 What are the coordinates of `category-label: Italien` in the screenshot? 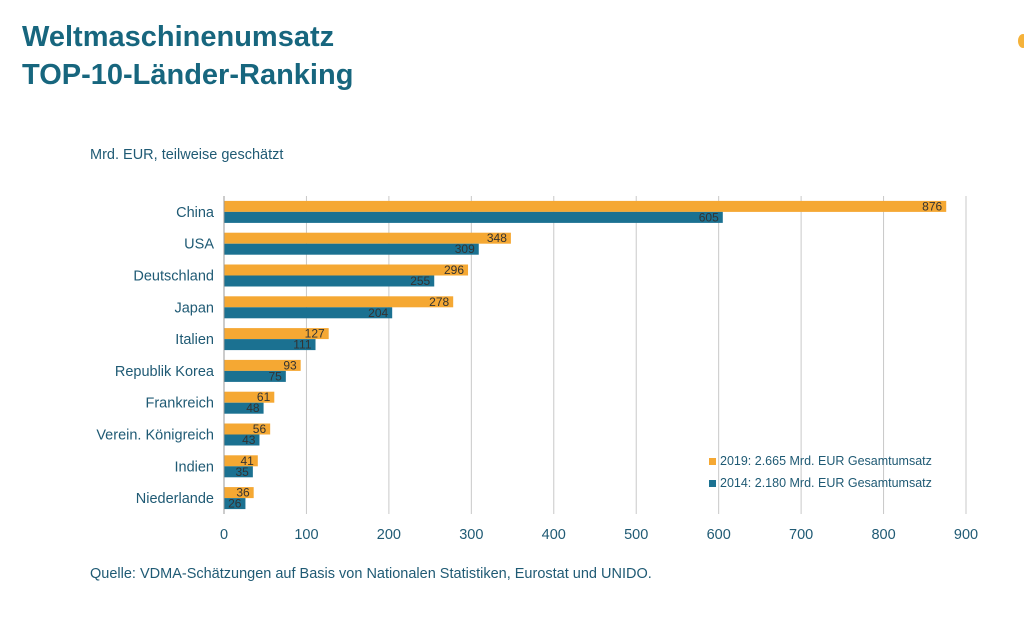 It's located at (194, 340).